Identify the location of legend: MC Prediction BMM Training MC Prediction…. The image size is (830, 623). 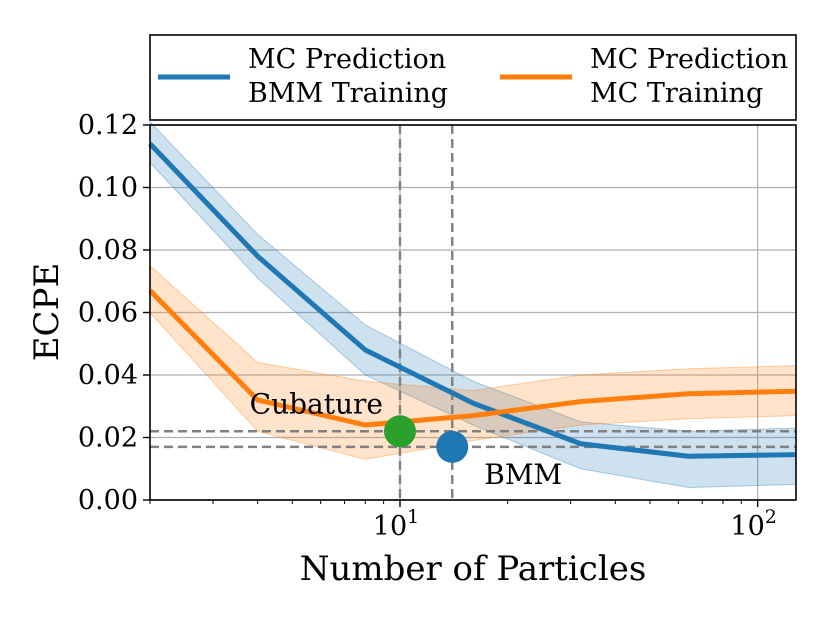
(473, 77).